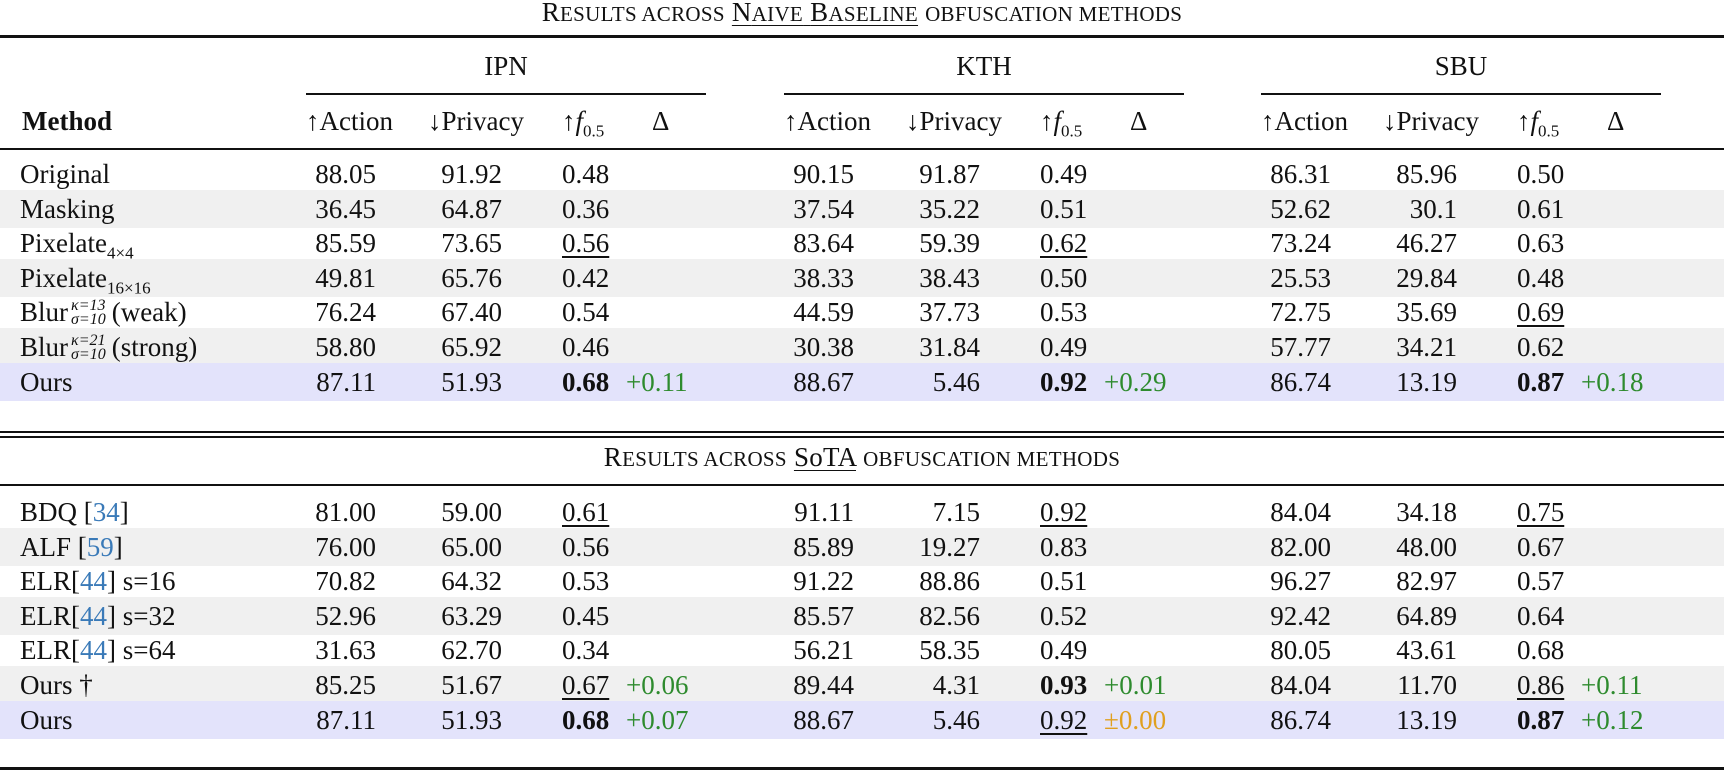 This screenshot has height=772, width=1724. I want to click on action-value: 91.11, so click(824, 512).